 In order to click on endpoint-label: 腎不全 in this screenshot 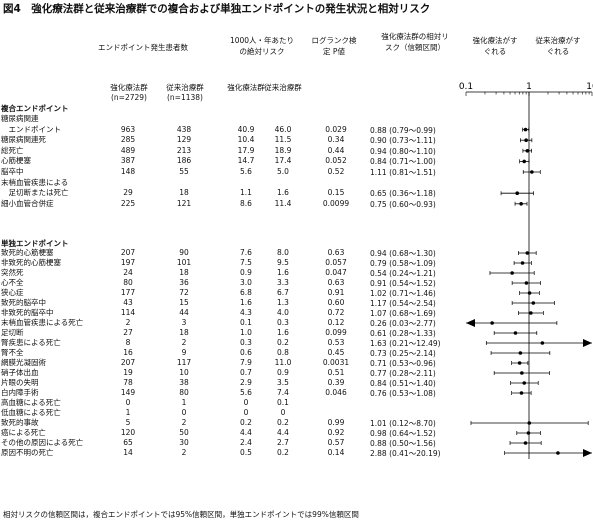, I will do `click(12, 352)`.